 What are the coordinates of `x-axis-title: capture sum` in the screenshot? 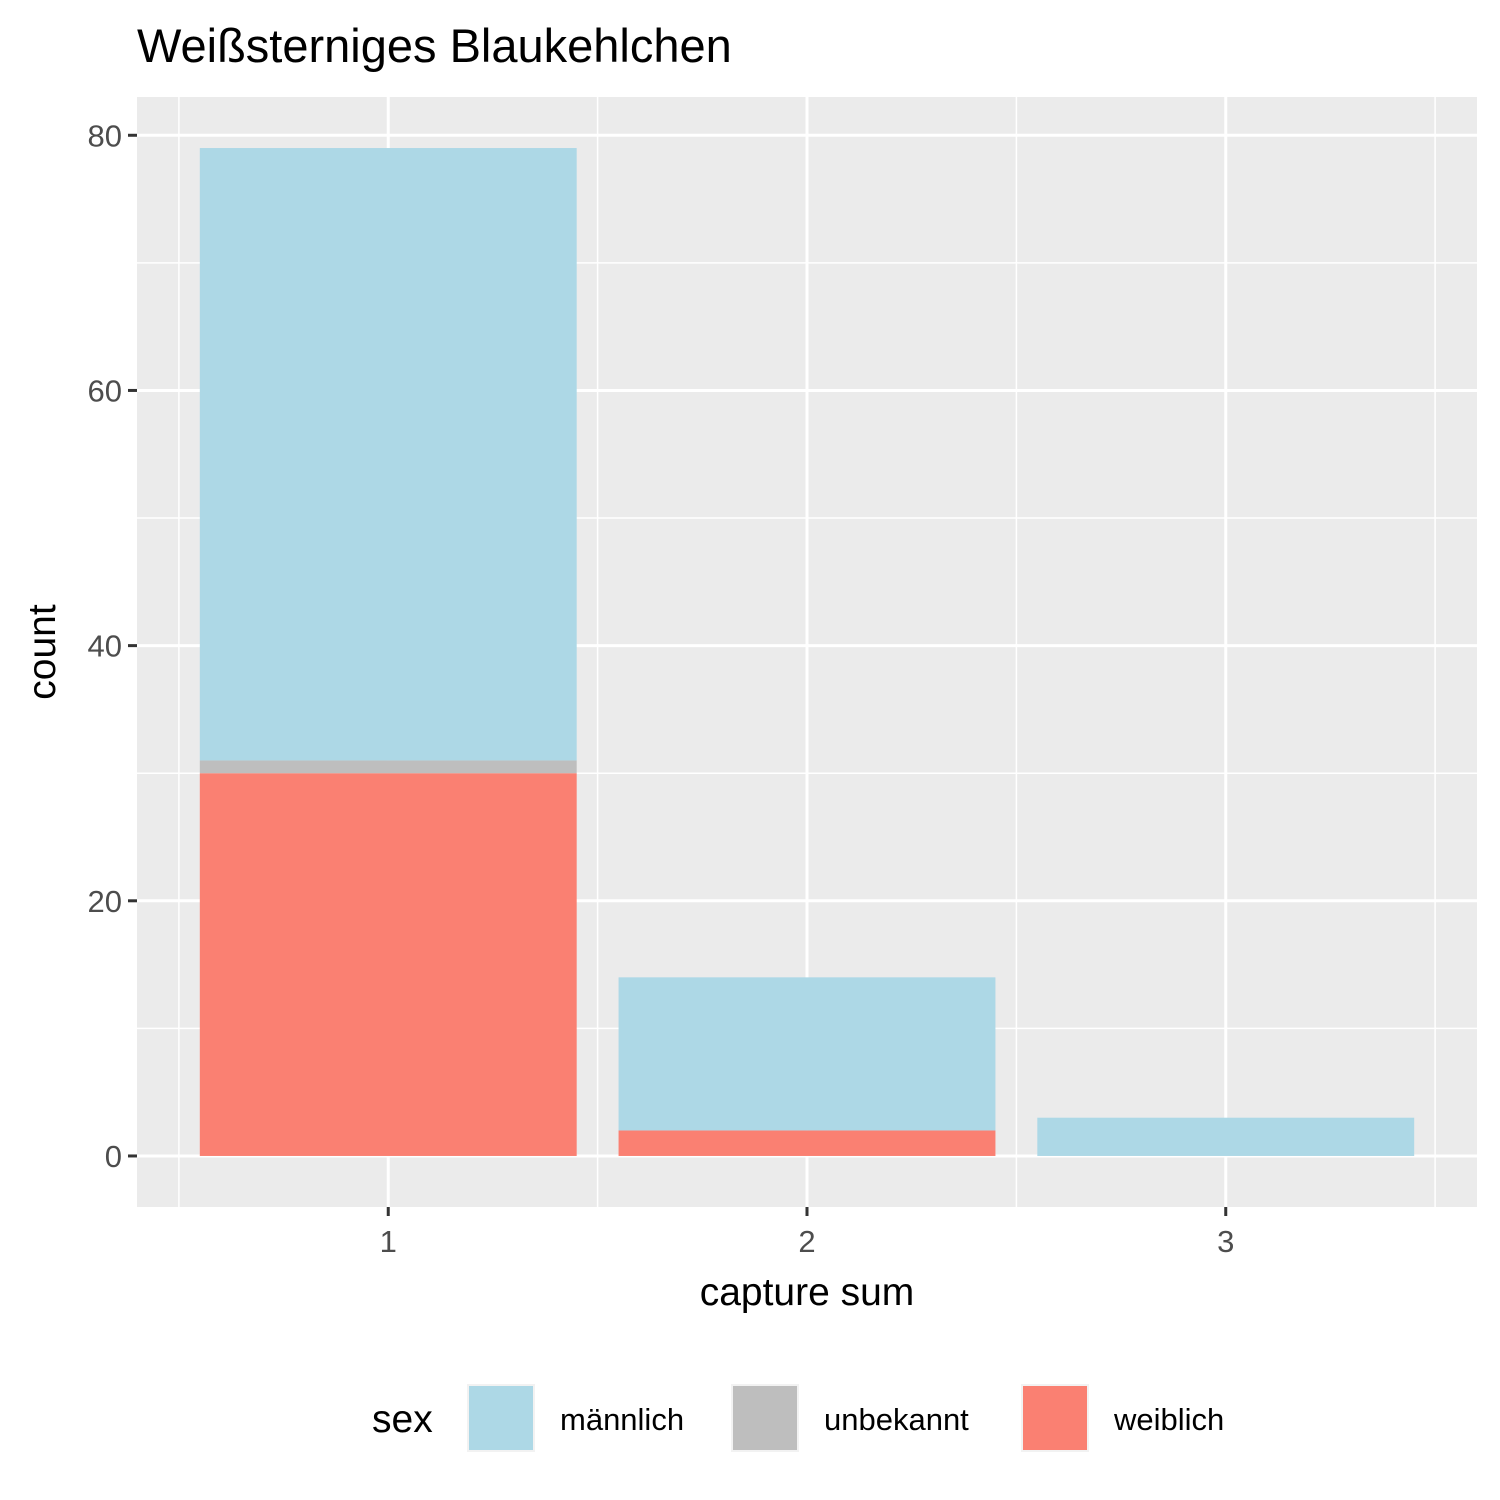 It's located at (807, 1292).